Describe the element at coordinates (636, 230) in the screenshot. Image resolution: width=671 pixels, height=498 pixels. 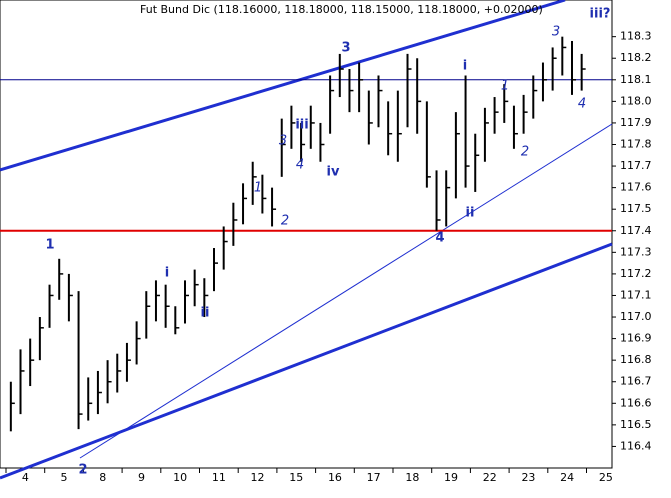
I see `y-tick-label: 117.4` at that location.